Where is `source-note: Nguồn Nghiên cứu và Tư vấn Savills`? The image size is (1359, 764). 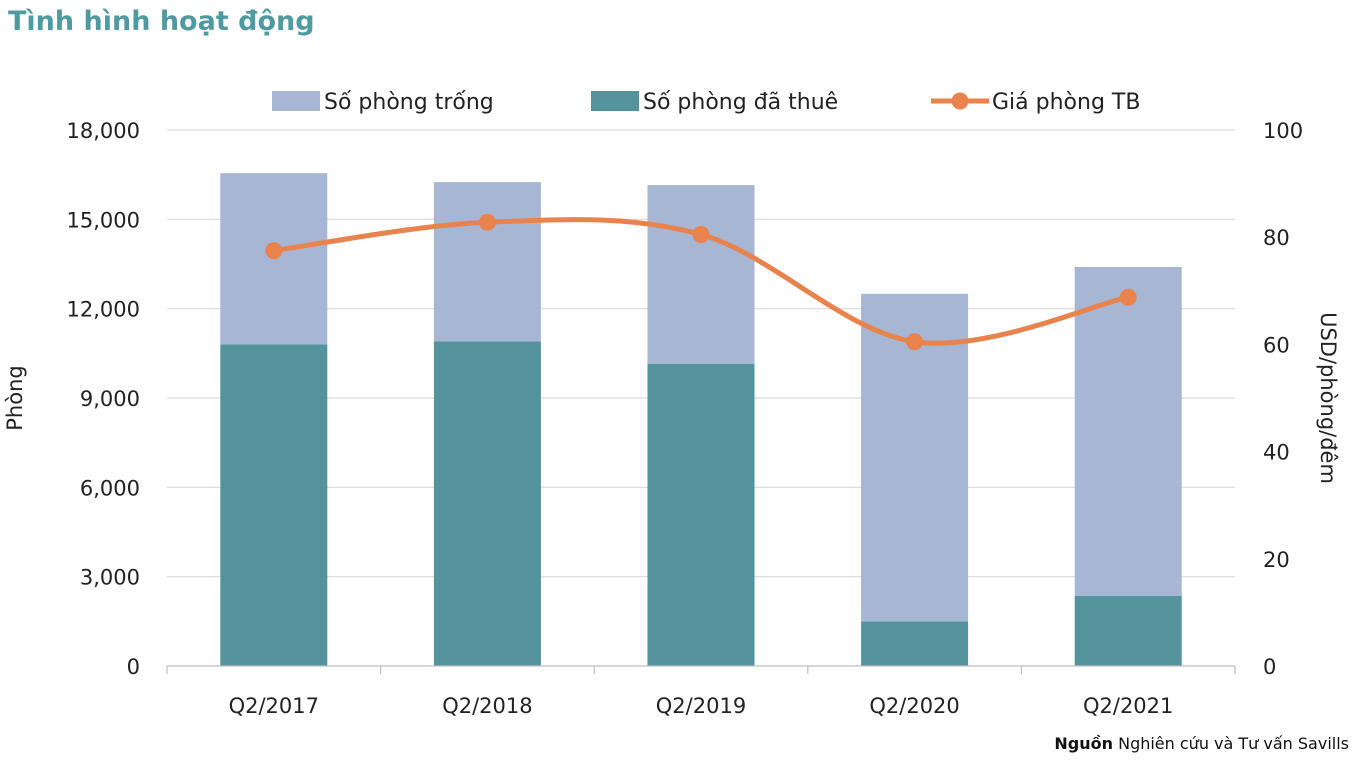 source-note: Nguồn Nghiên cứu và Tư vấn Savills is located at coordinates (1201, 743).